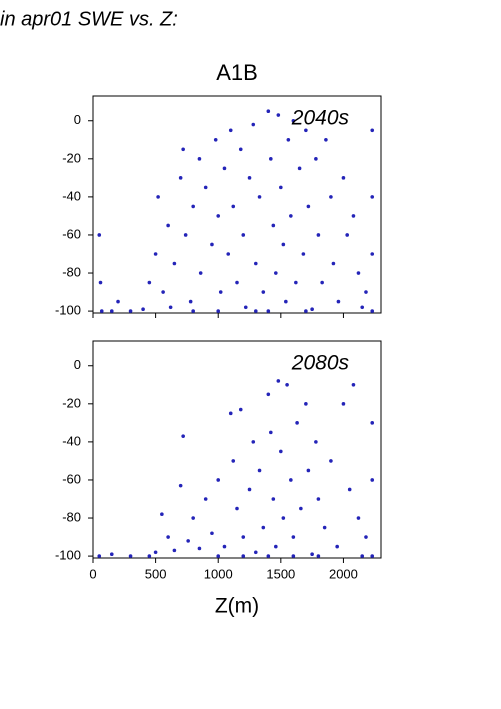 The width and height of the screenshot is (501, 709). Describe the element at coordinates (320, 363) in the screenshot. I see `annotation: 2080s` at that location.